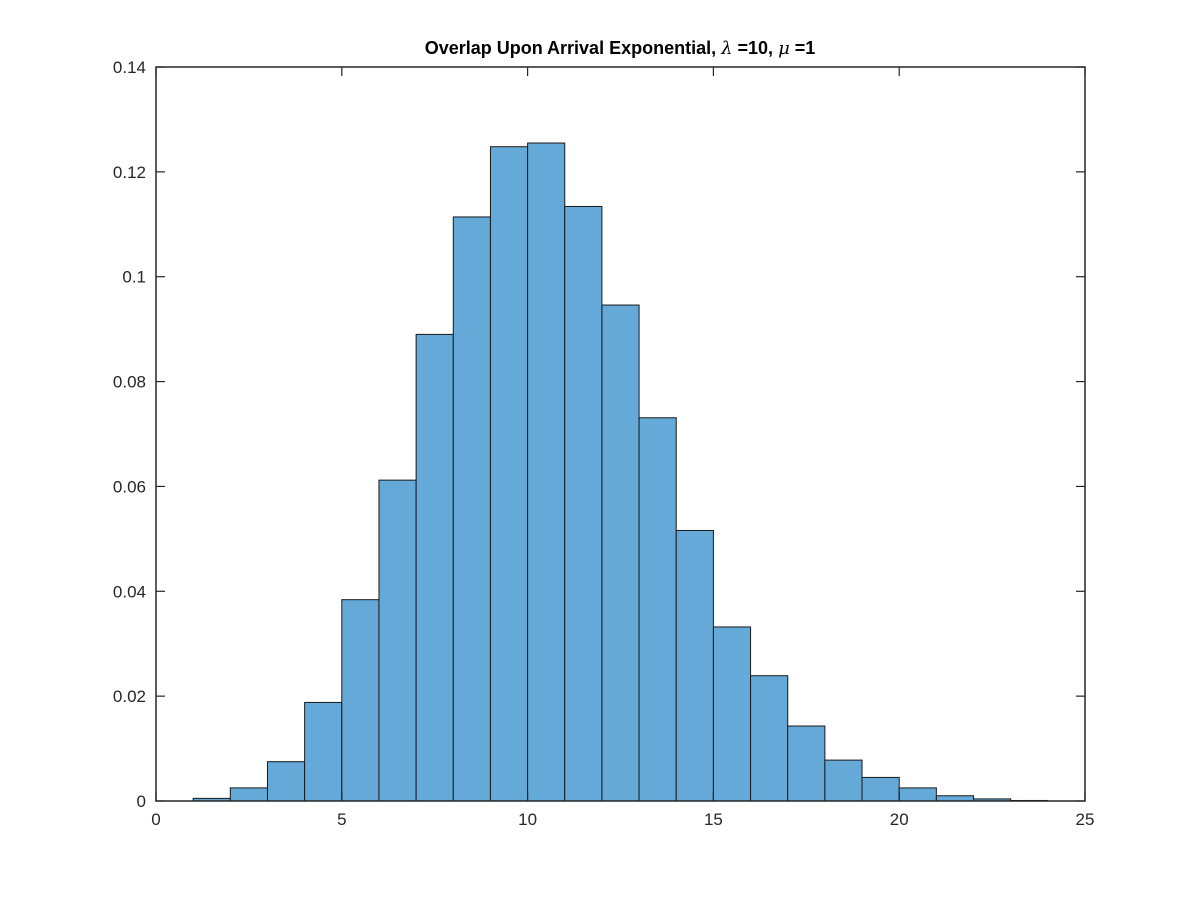  I want to click on y-tick-label: 0.14, so click(129, 67).